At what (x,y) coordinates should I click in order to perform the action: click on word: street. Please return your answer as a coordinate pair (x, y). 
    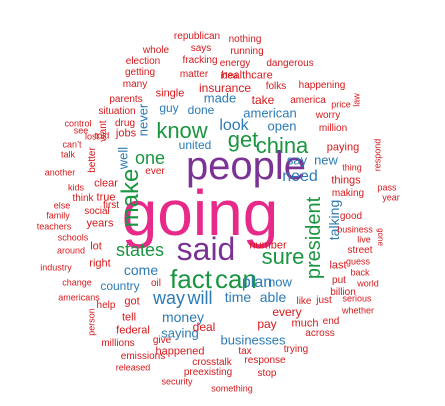
    Looking at the image, I should click on (360, 250).